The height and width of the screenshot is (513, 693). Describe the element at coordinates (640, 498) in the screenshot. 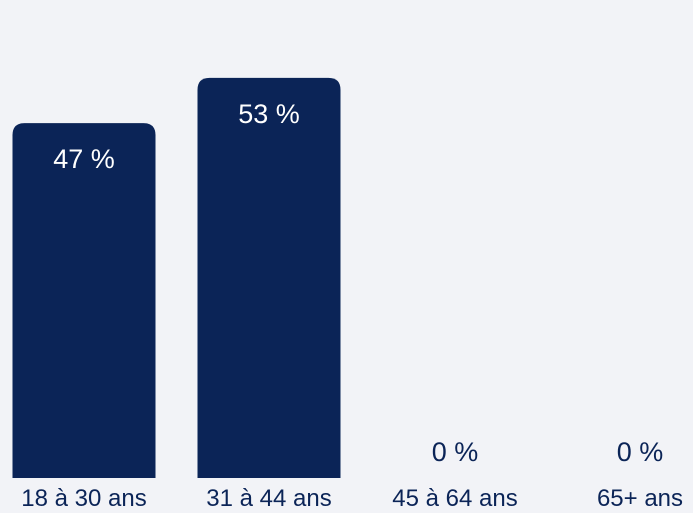

I see `category-label-4: 65+ ans` at that location.